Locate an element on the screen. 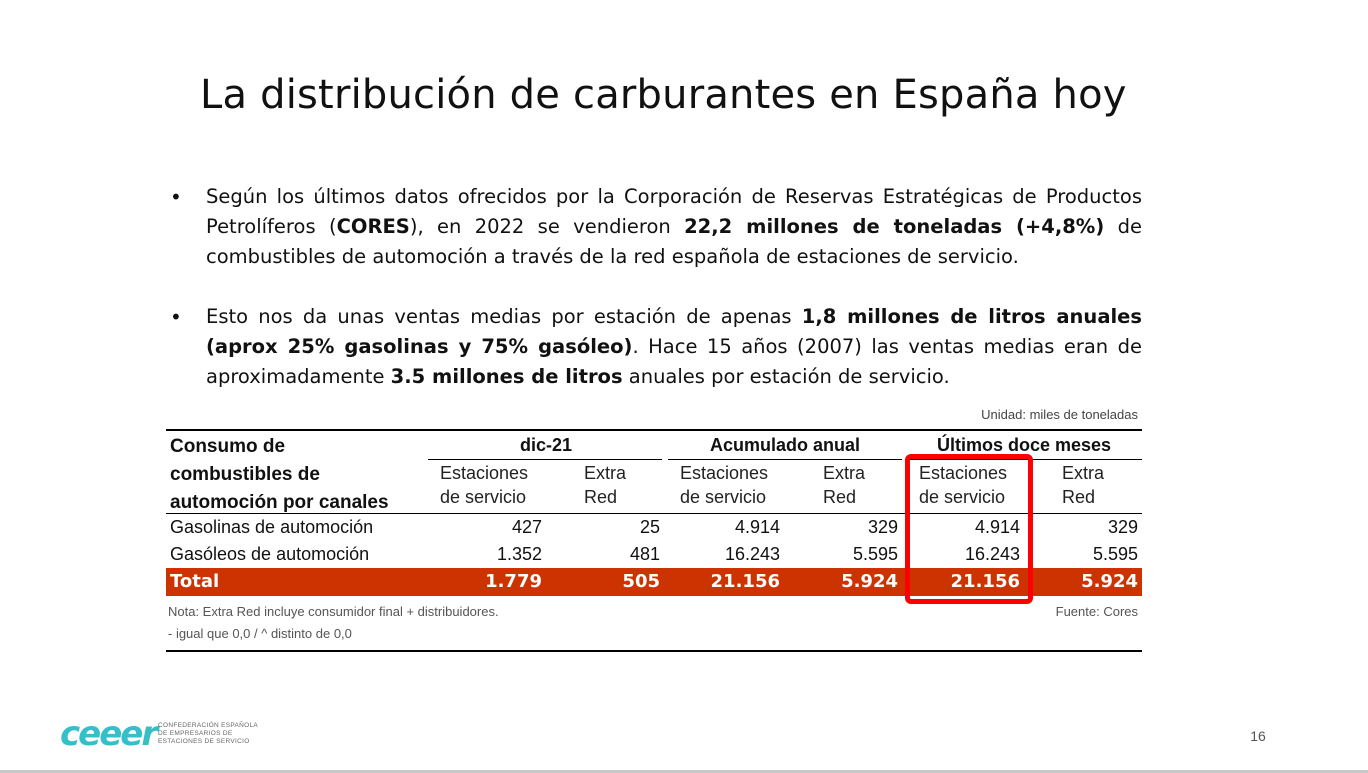 The height and width of the screenshot is (773, 1368). row-label: Gasolinas de automoción is located at coordinates (272, 527).